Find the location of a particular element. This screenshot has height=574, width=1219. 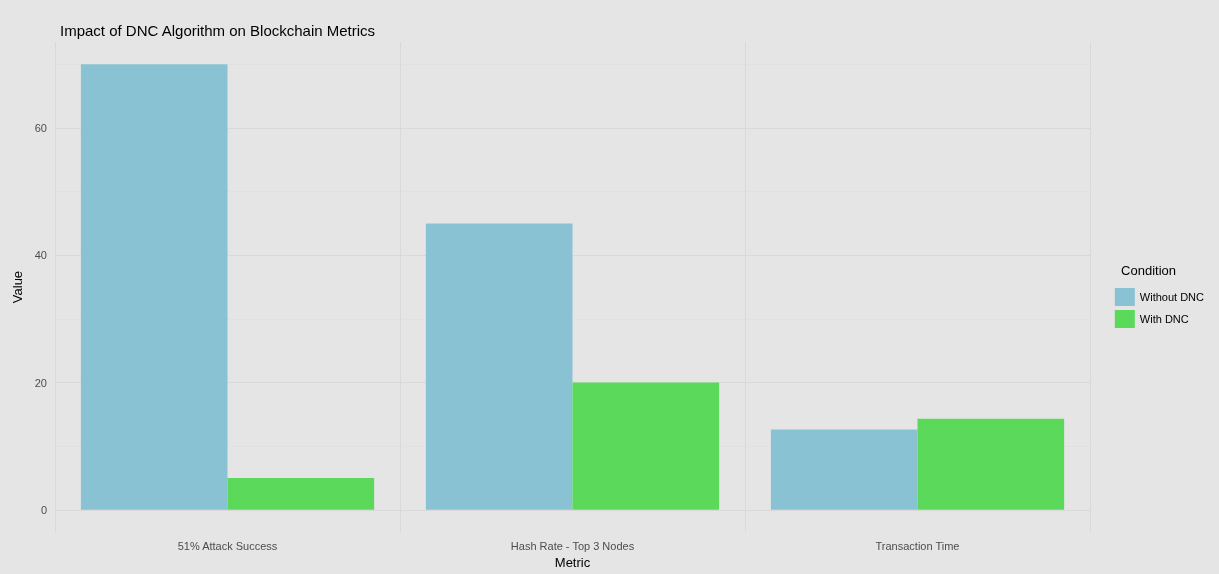

y-axis-title: Value is located at coordinates (17, 287).